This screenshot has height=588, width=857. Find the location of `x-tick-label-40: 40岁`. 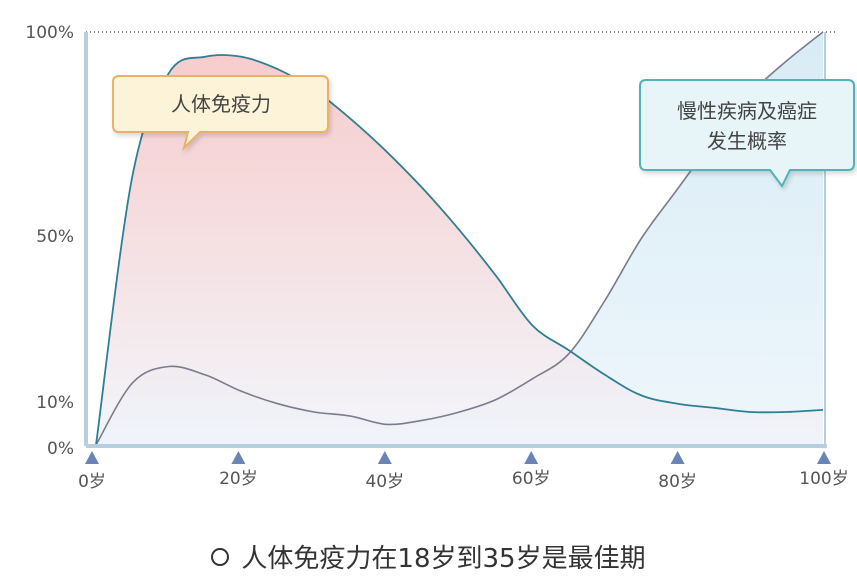

x-tick-label-40: 40岁 is located at coordinates (384, 482).